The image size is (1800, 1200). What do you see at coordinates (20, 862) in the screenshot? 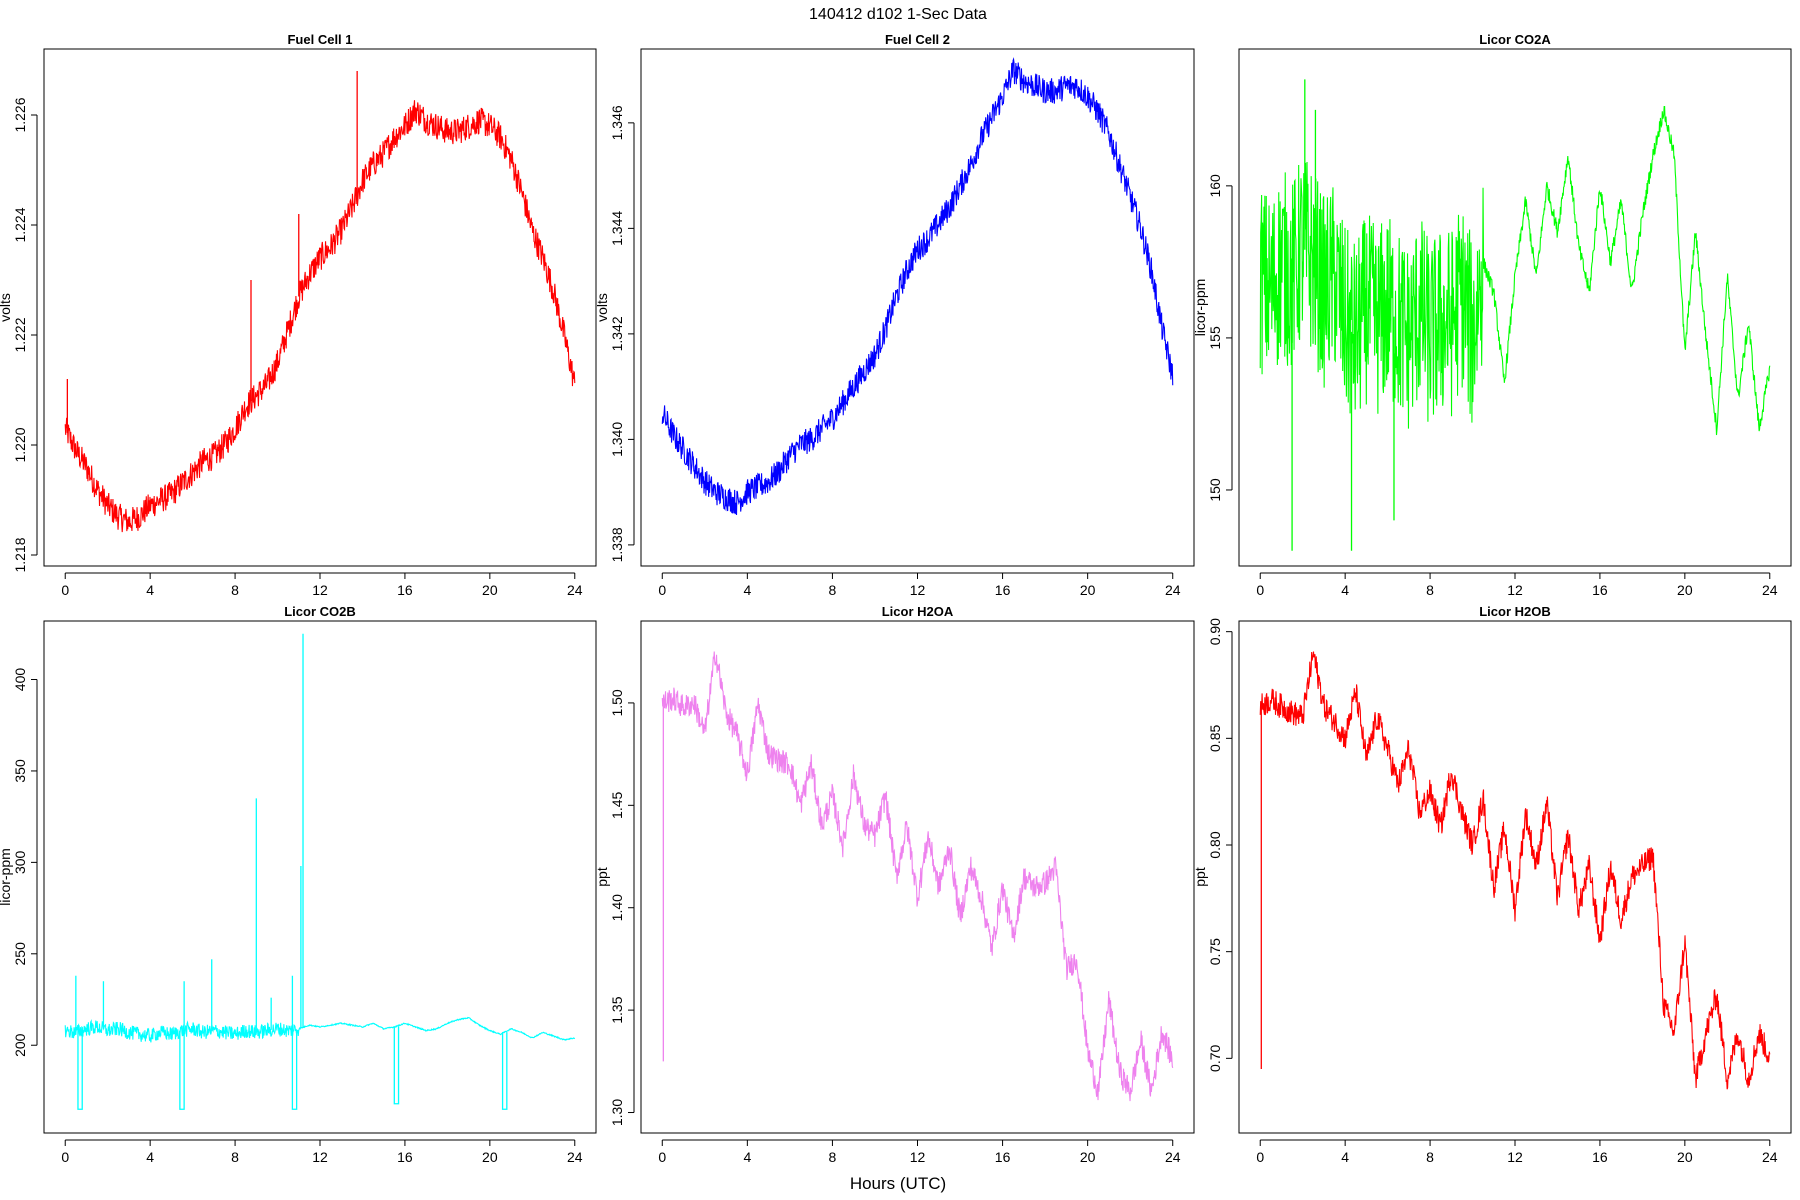
I see `y-tick-label: 300` at bounding box center [20, 862].